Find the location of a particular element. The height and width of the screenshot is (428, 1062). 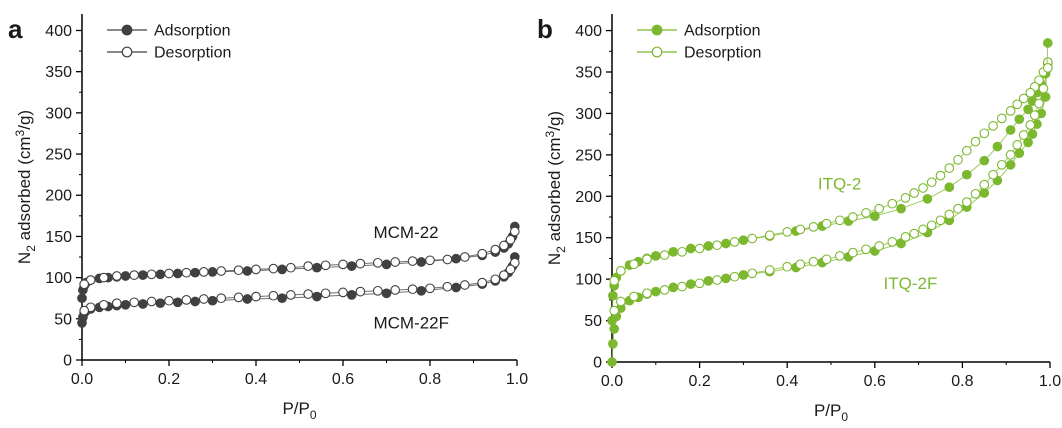

x-tick-label: 0.8 is located at coordinates (430, 379).